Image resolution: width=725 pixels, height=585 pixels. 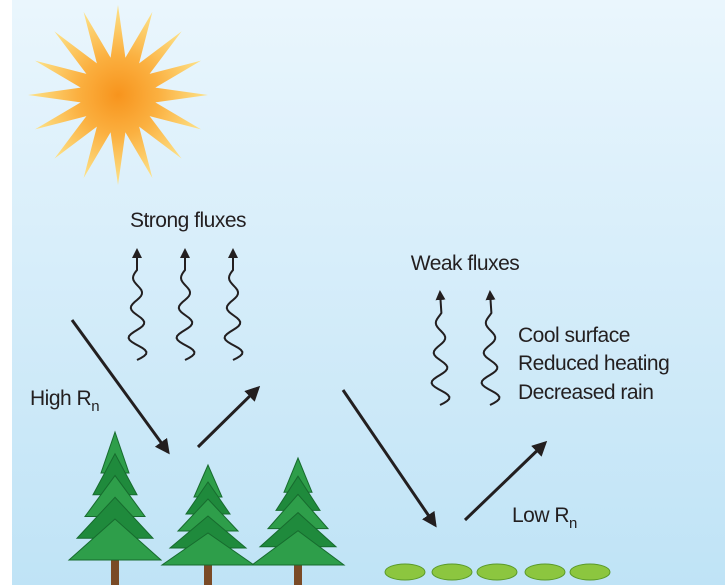 I want to click on effect-label: Reduced heating, so click(x=593, y=363).